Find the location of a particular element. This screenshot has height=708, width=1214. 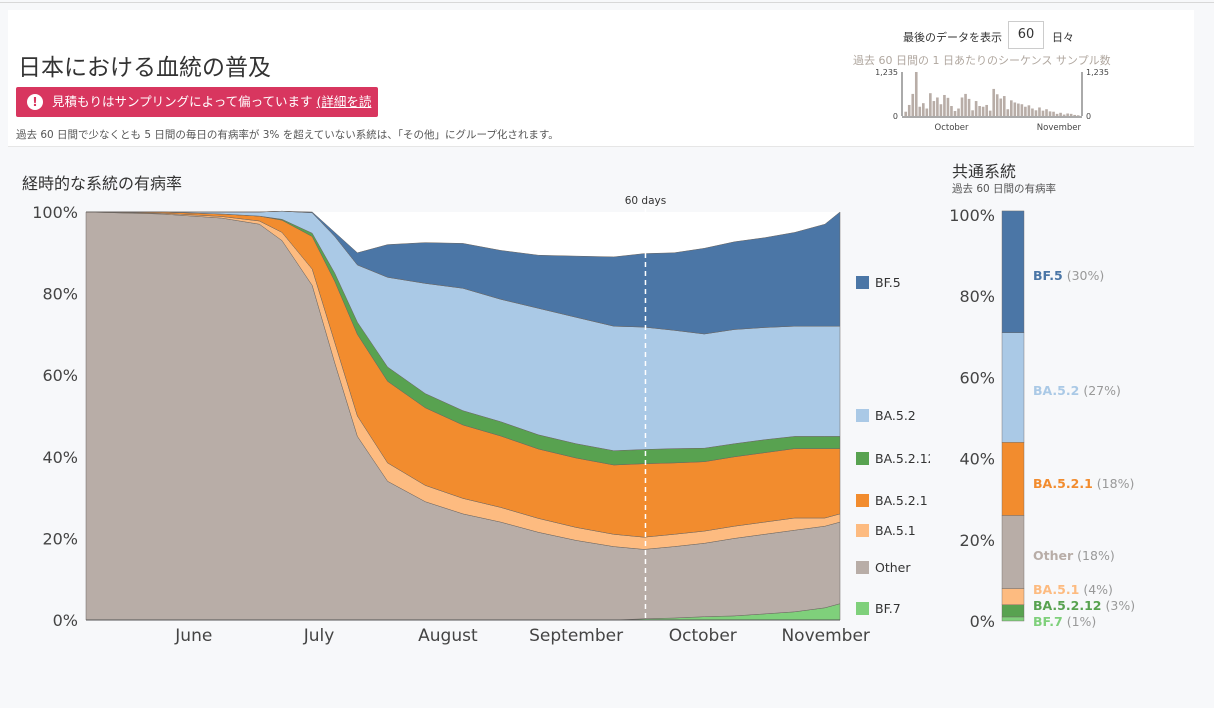

legend-label-other: Other is located at coordinates (893, 567).